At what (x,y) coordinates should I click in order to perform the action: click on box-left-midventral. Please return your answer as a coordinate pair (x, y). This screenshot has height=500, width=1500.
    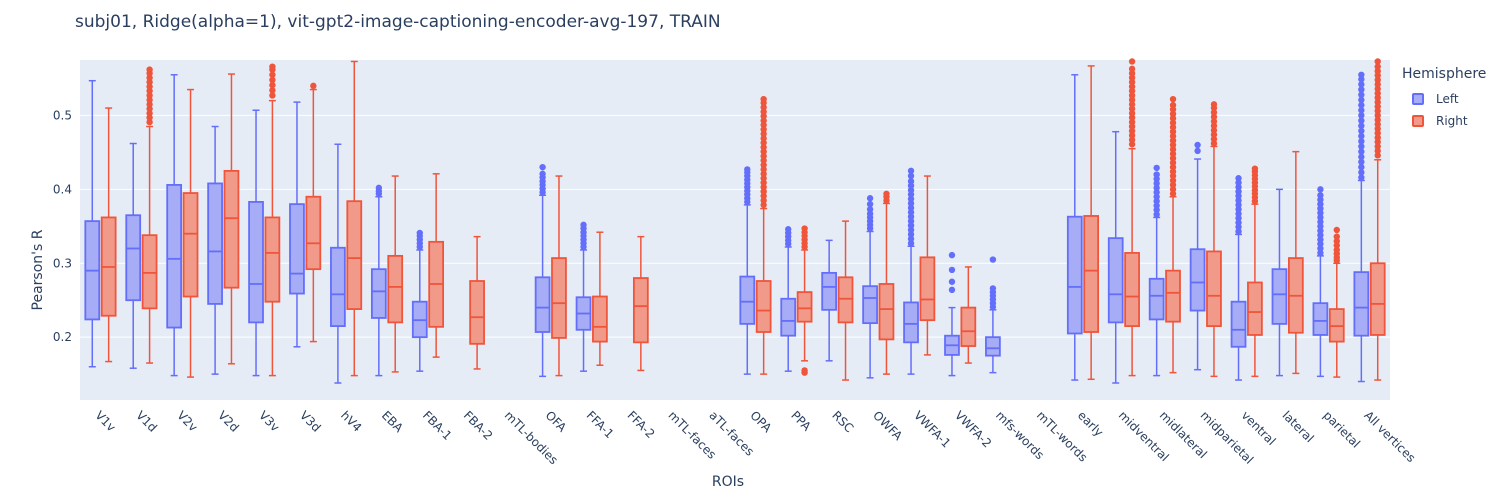
    Looking at the image, I should click on (1115, 257).